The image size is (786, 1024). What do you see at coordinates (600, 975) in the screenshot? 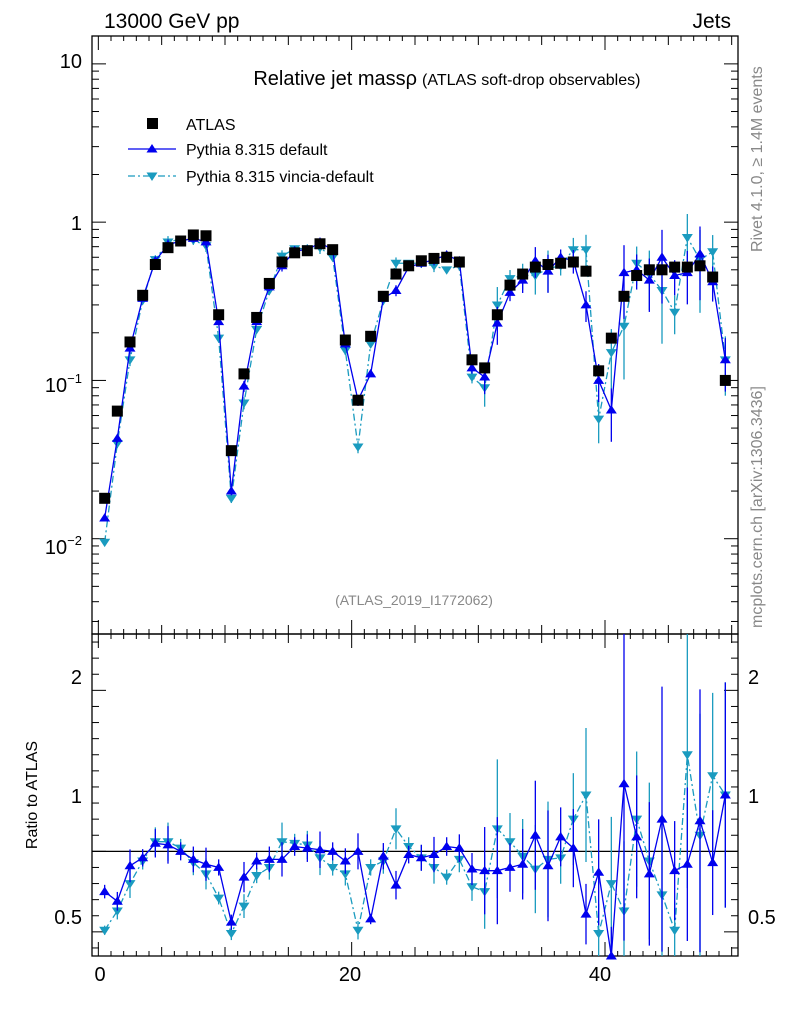
I see `xtick-label-40: 40` at bounding box center [600, 975].